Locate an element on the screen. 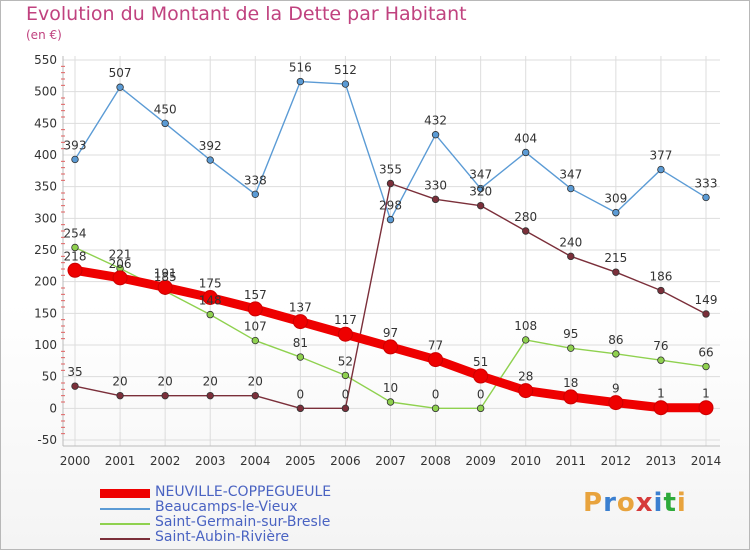 This screenshot has height=550, width=750. data-label: 191 is located at coordinates (165, 273).